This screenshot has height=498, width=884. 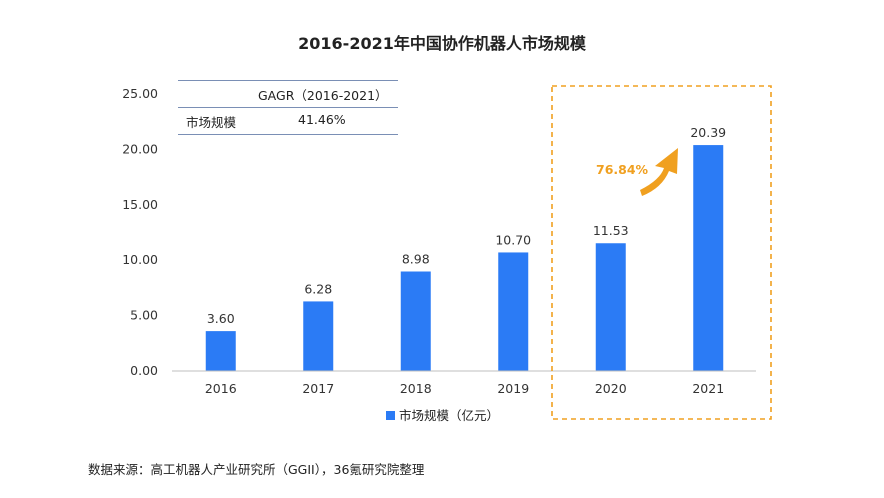 What do you see at coordinates (221, 388) in the screenshot?
I see `x-tick-label: 2016` at bounding box center [221, 388].